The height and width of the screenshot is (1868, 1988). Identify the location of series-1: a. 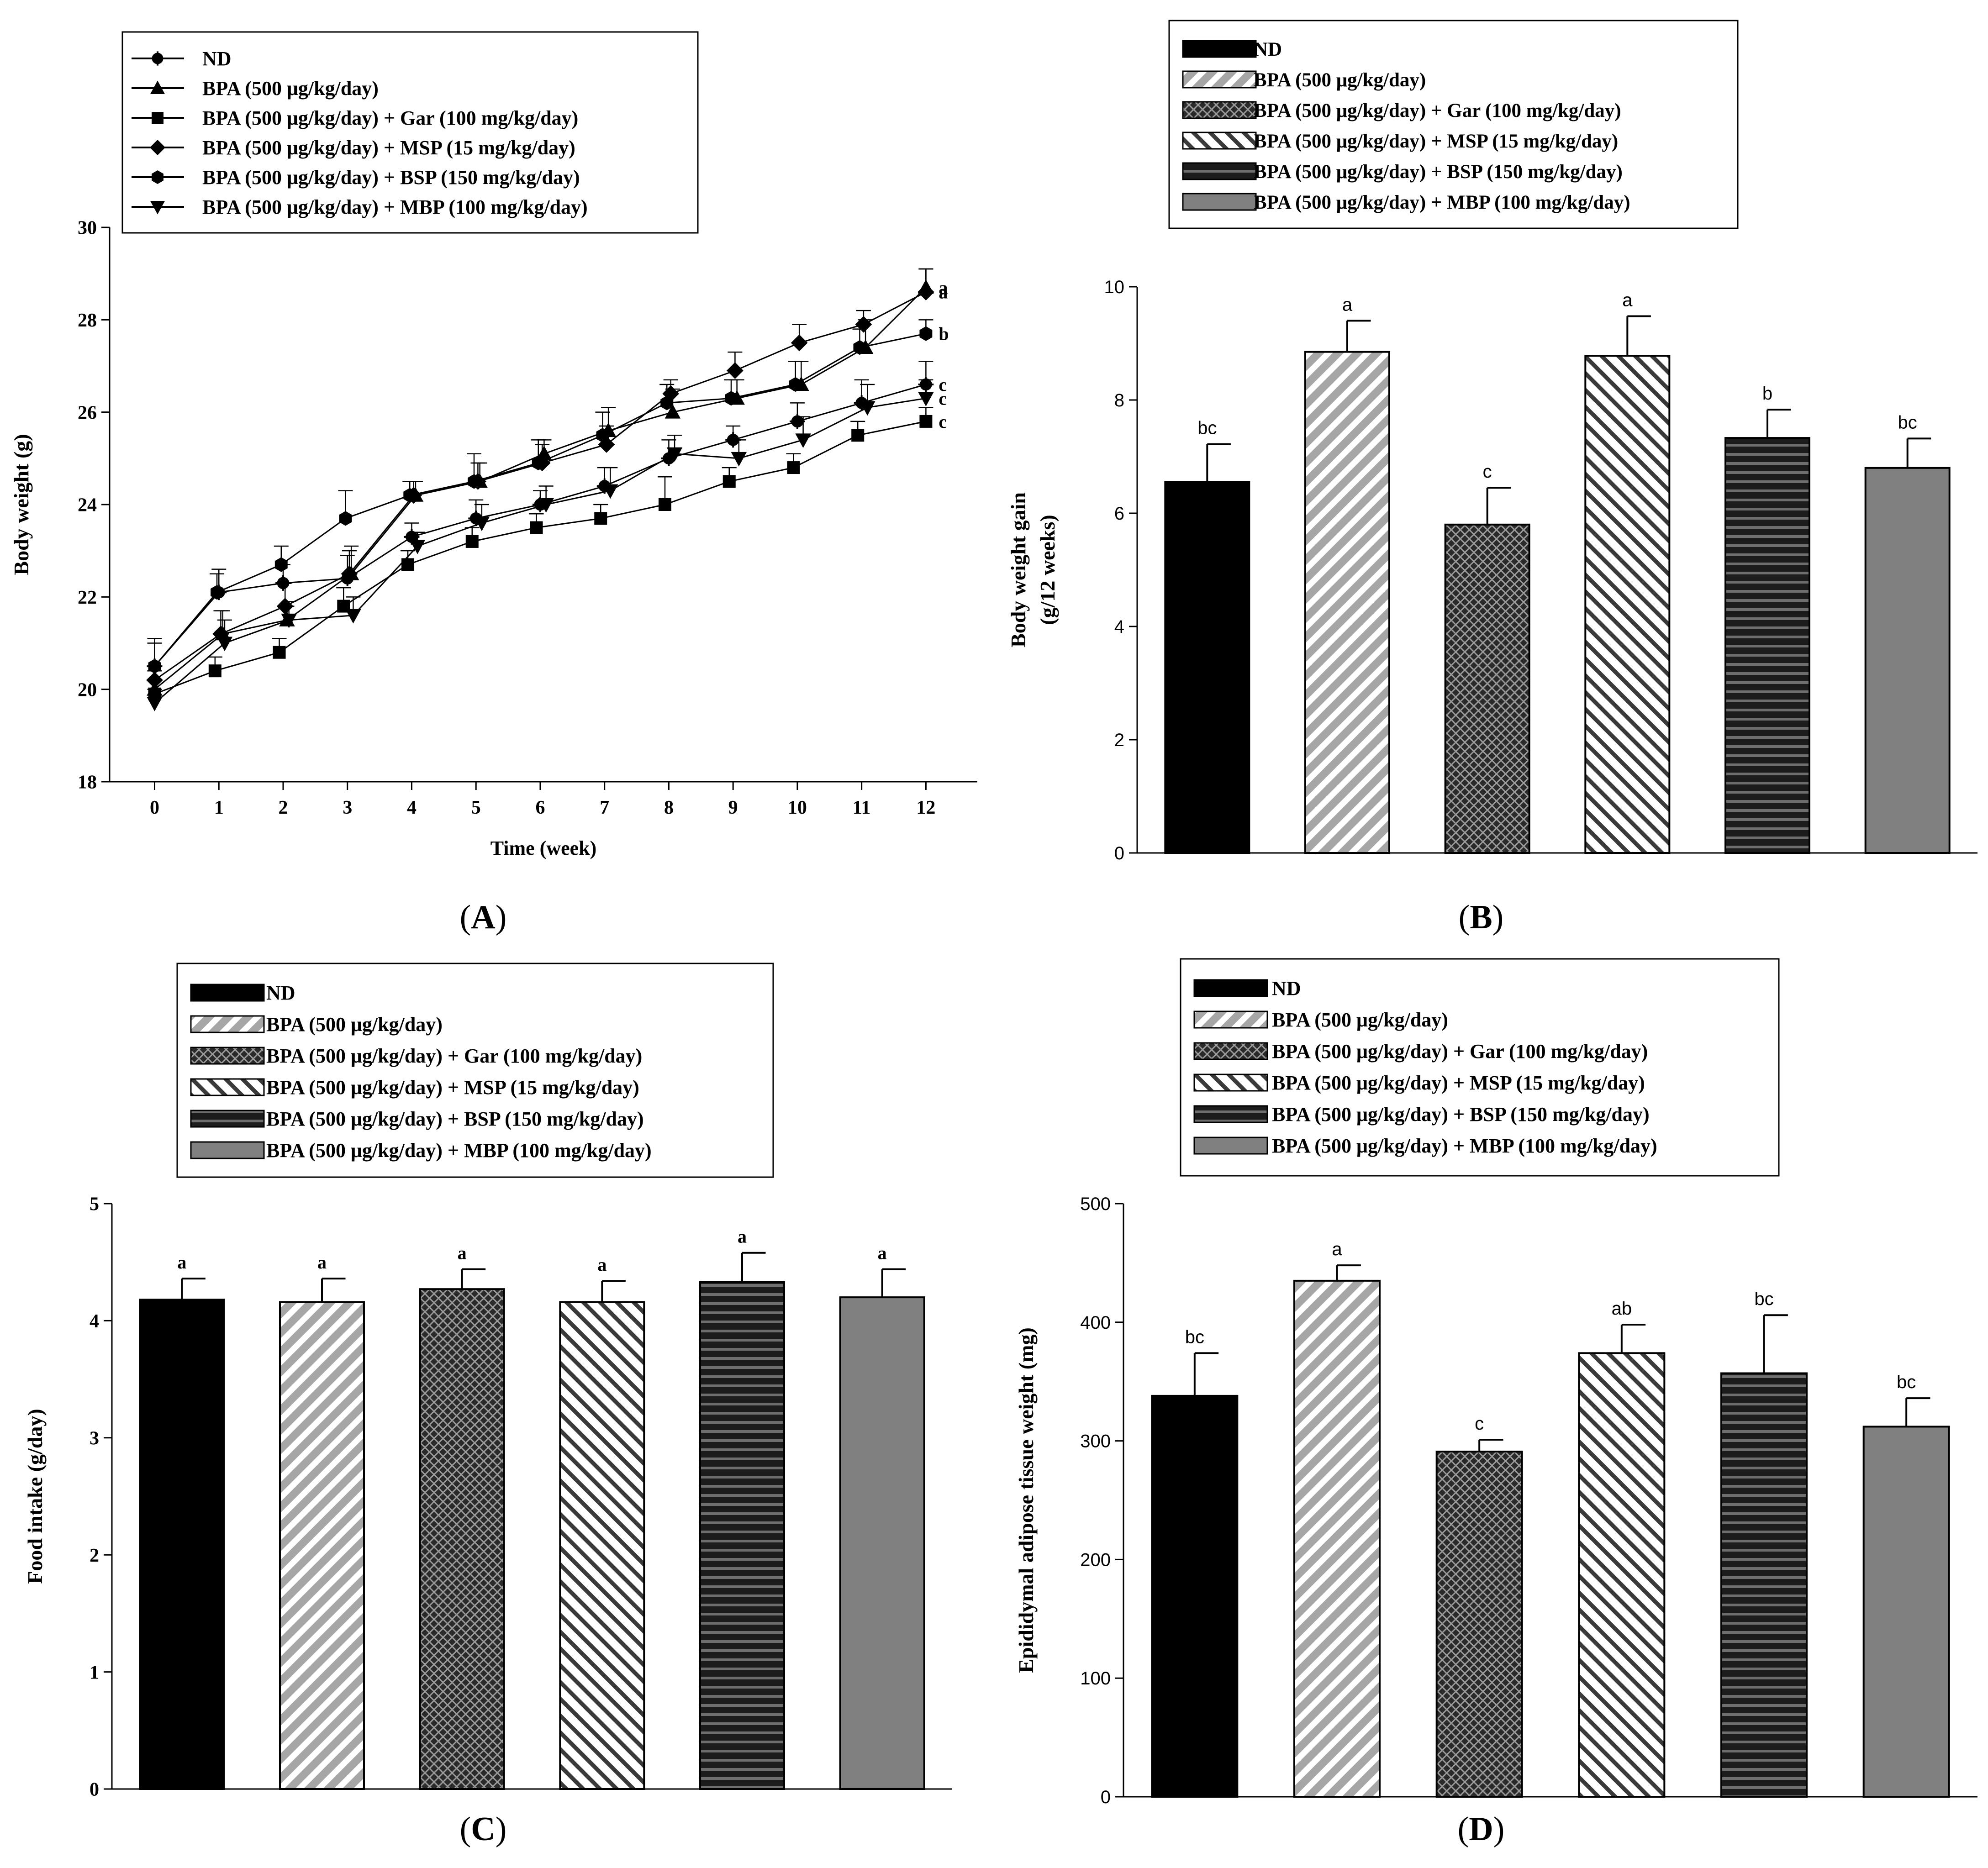
(547, 482).